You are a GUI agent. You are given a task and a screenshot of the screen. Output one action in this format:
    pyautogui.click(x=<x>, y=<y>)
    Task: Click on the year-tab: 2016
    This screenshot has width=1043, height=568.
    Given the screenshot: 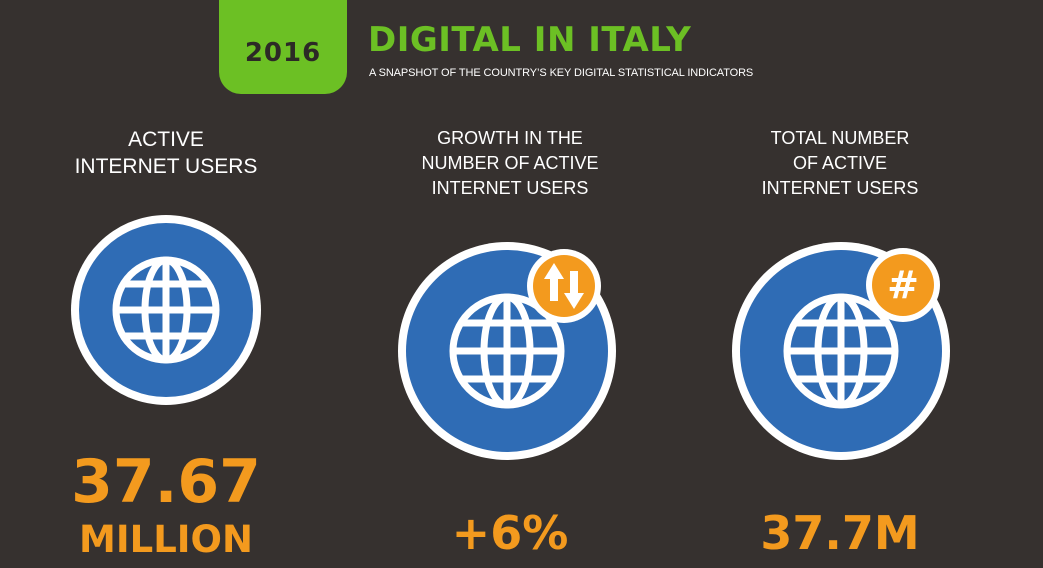 What is the action you would take?
    pyautogui.click(x=283, y=47)
    